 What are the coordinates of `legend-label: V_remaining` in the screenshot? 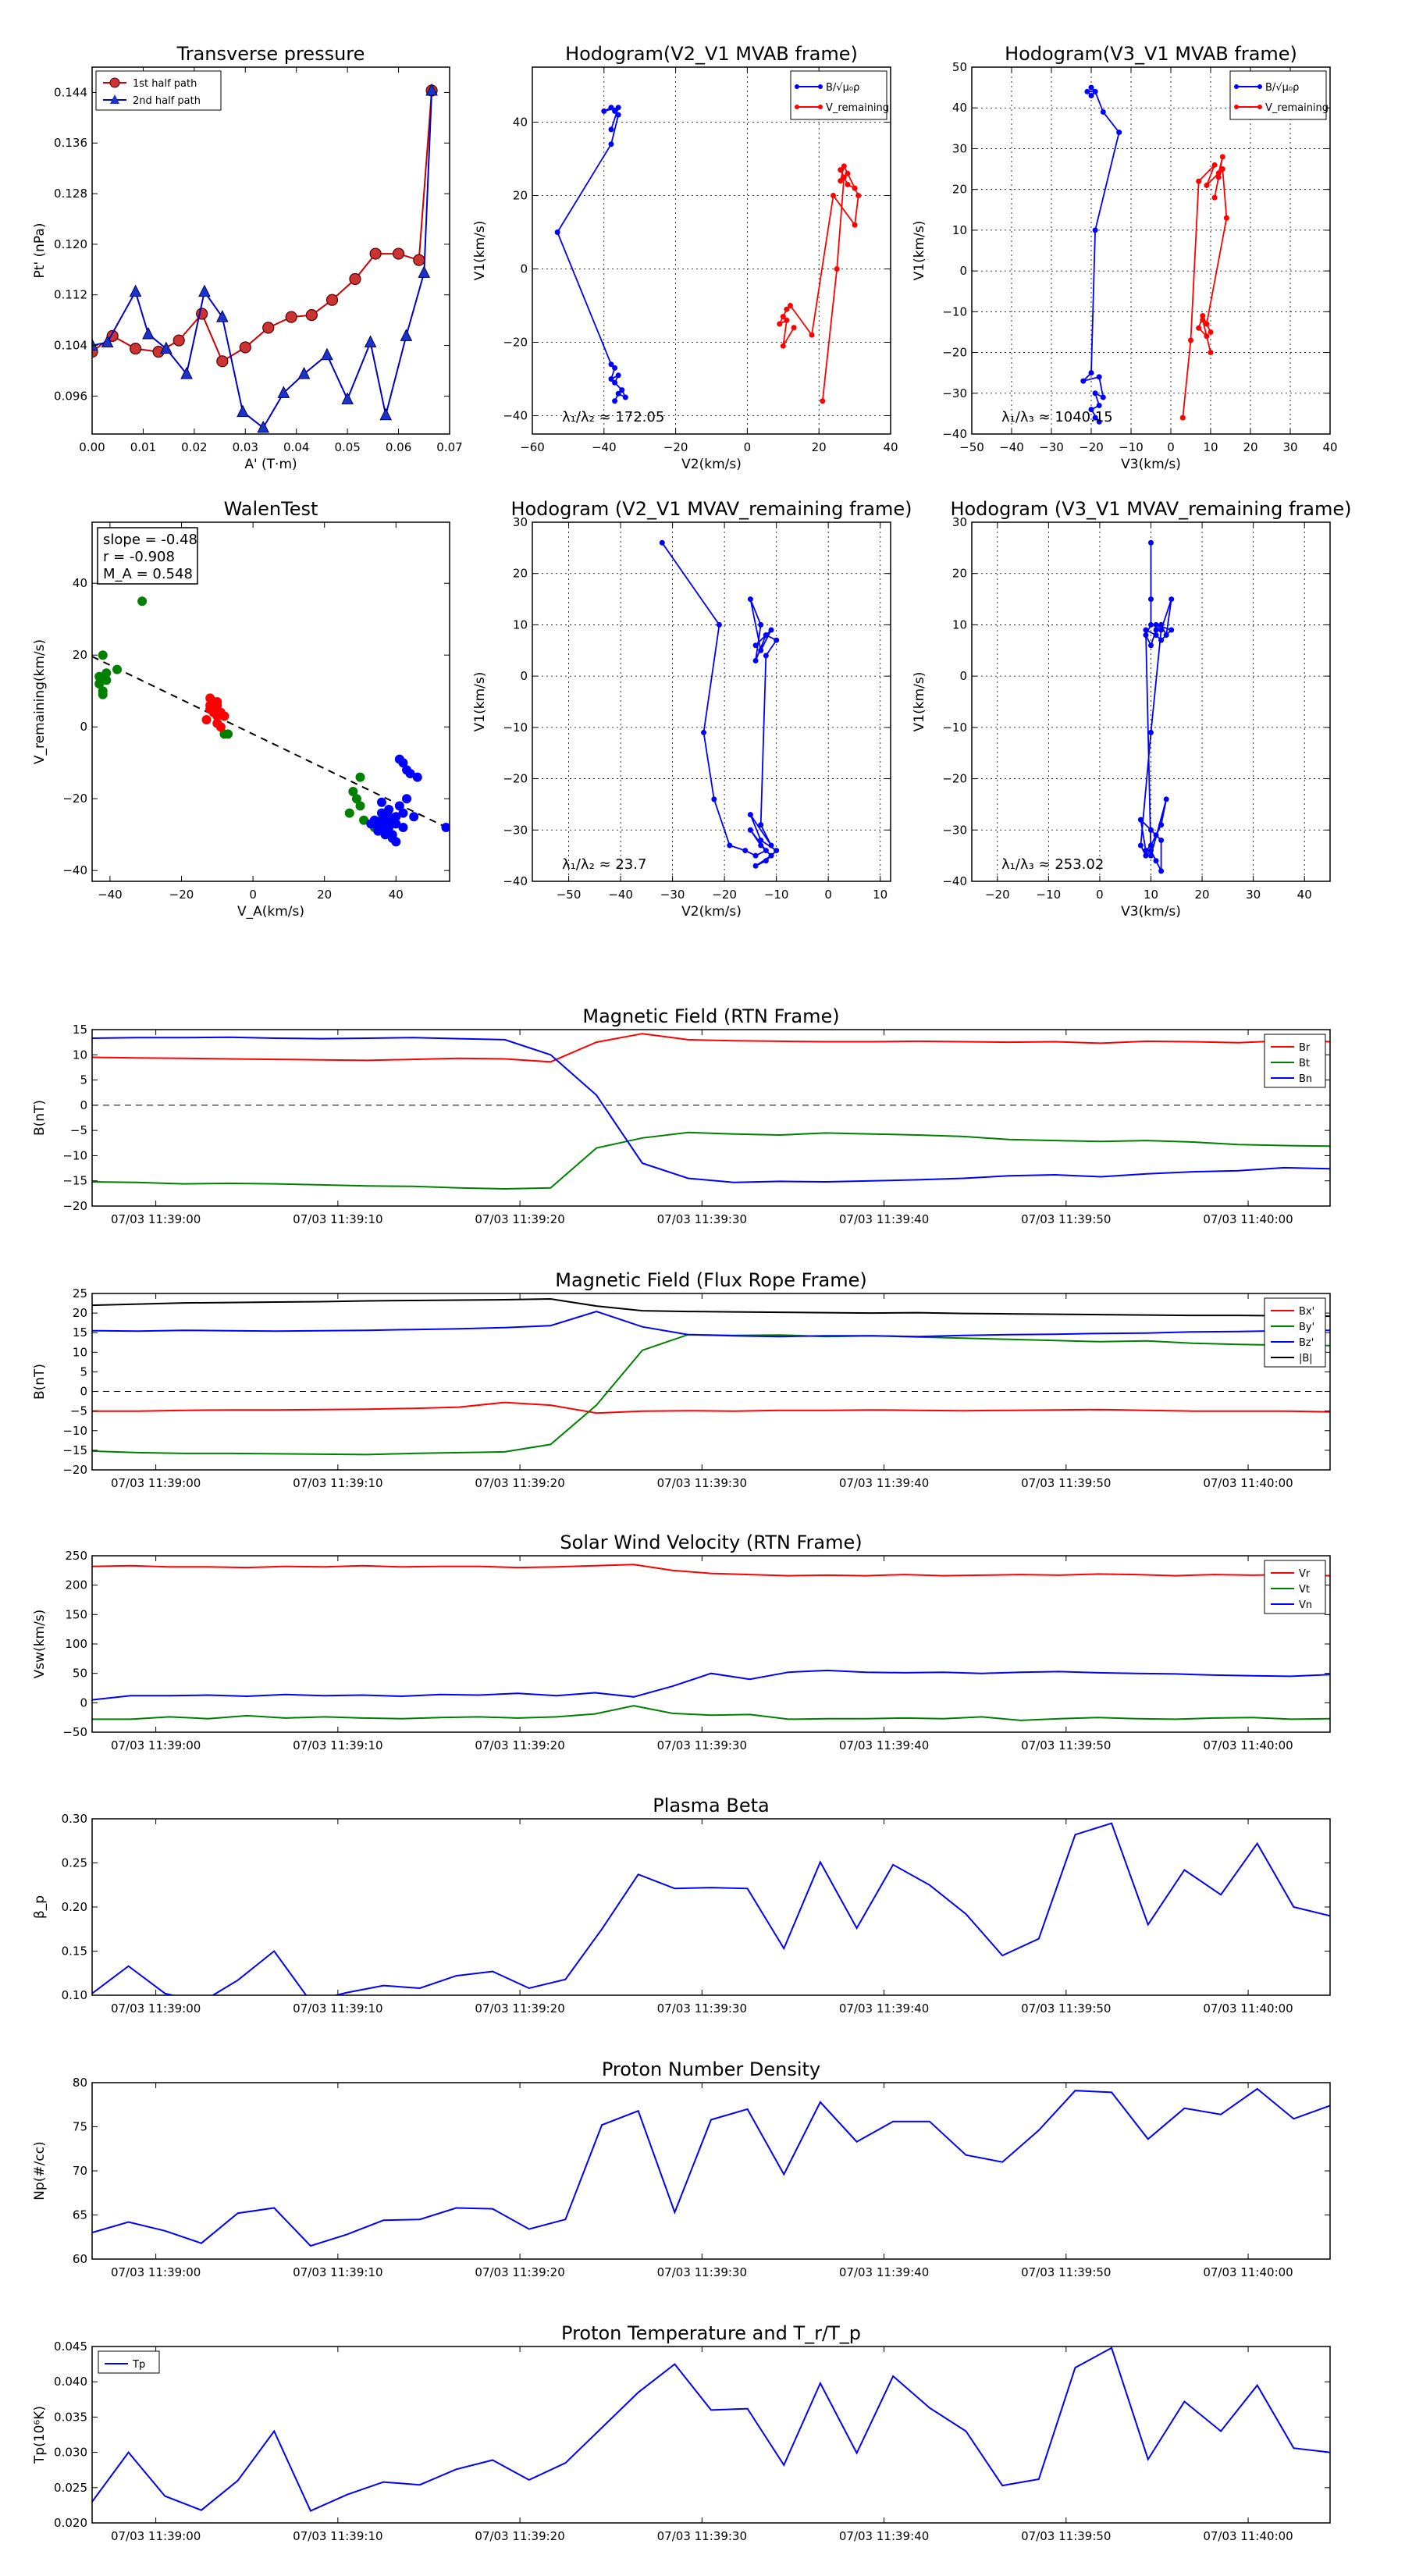 It's located at (858, 108).